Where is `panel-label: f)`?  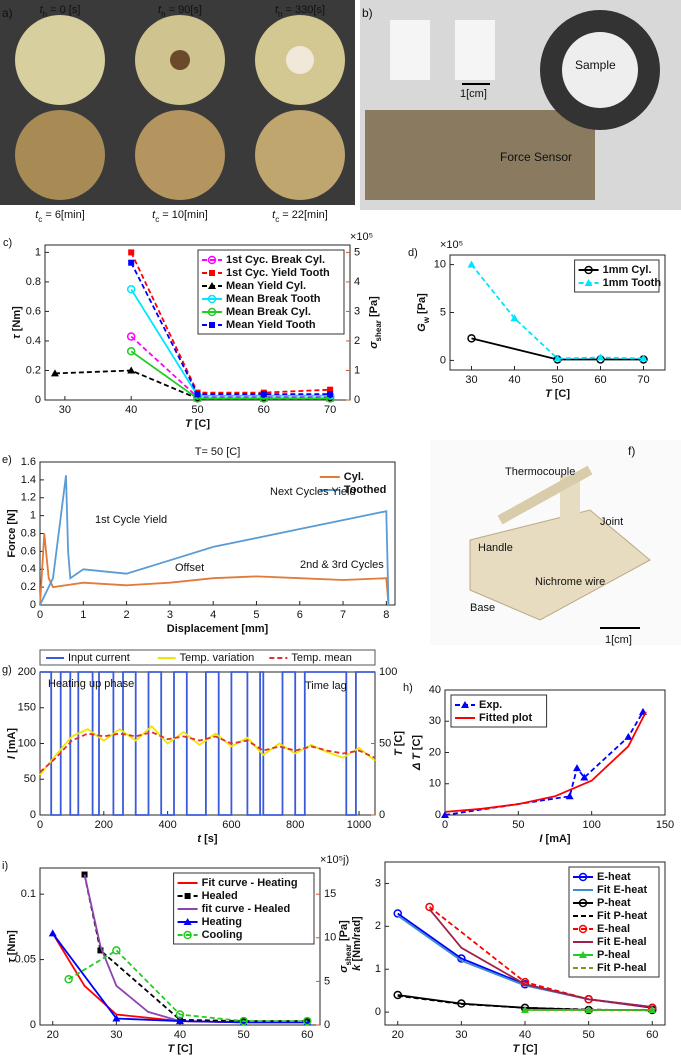
panel-label: f) is located at coordinates (631, 451).